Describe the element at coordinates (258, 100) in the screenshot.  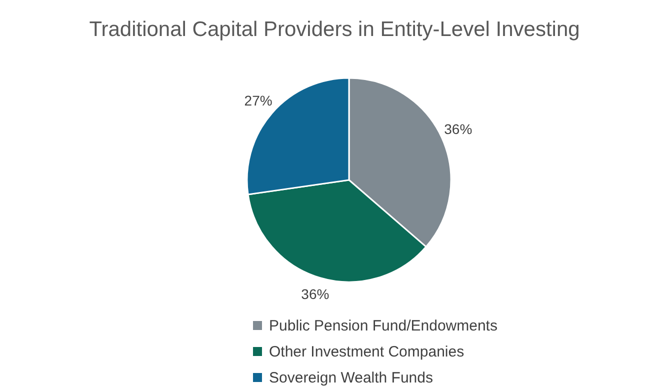
I see `data-label: 27%` at that location.